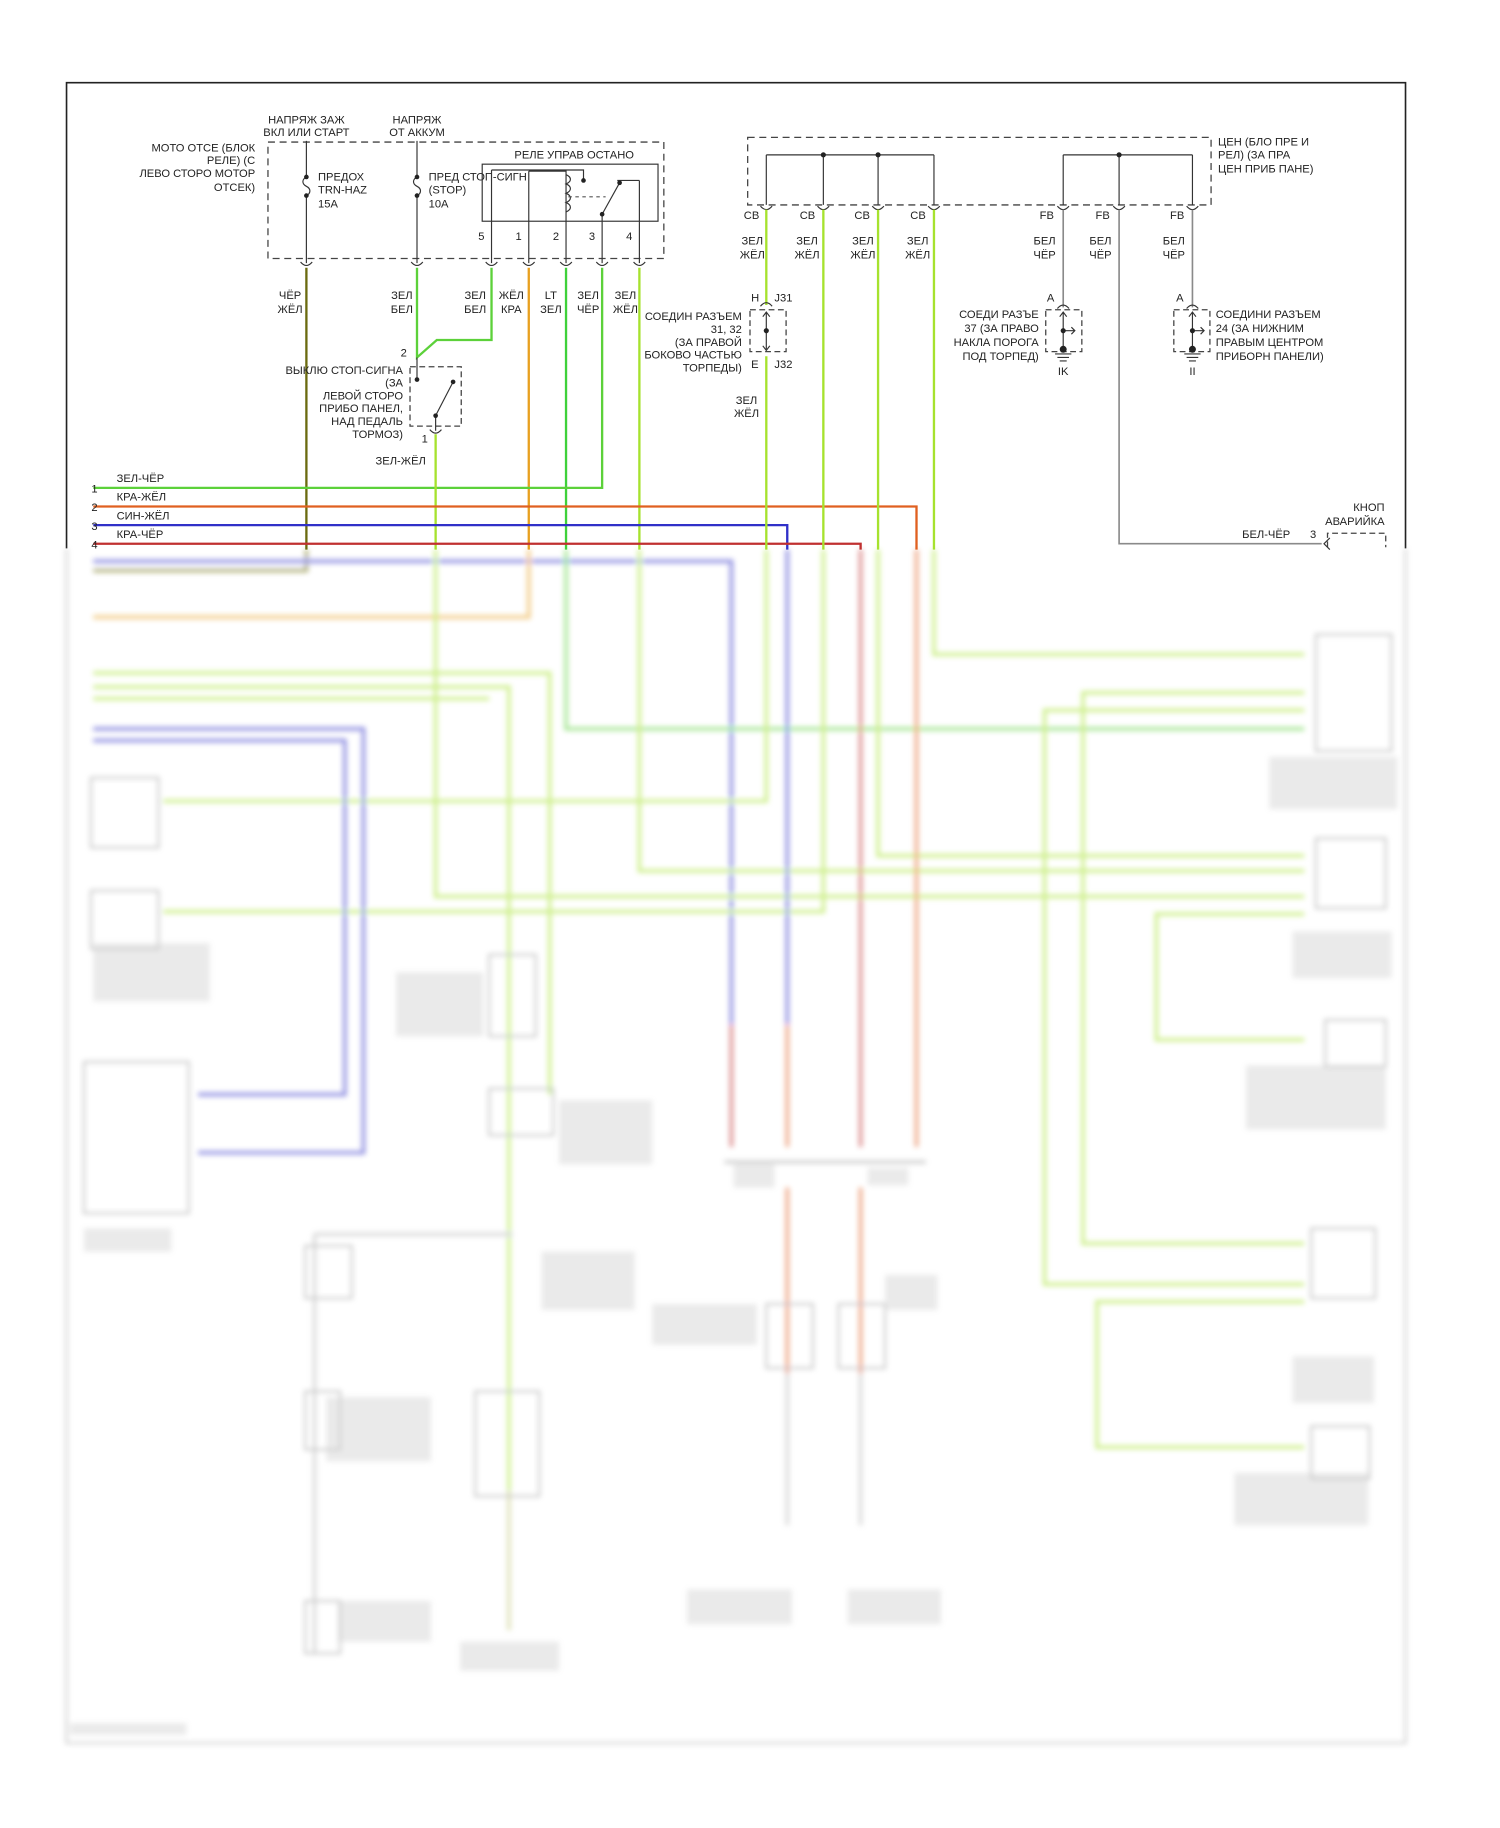  I want to click on switch-pin: 2, so click(404, 353).